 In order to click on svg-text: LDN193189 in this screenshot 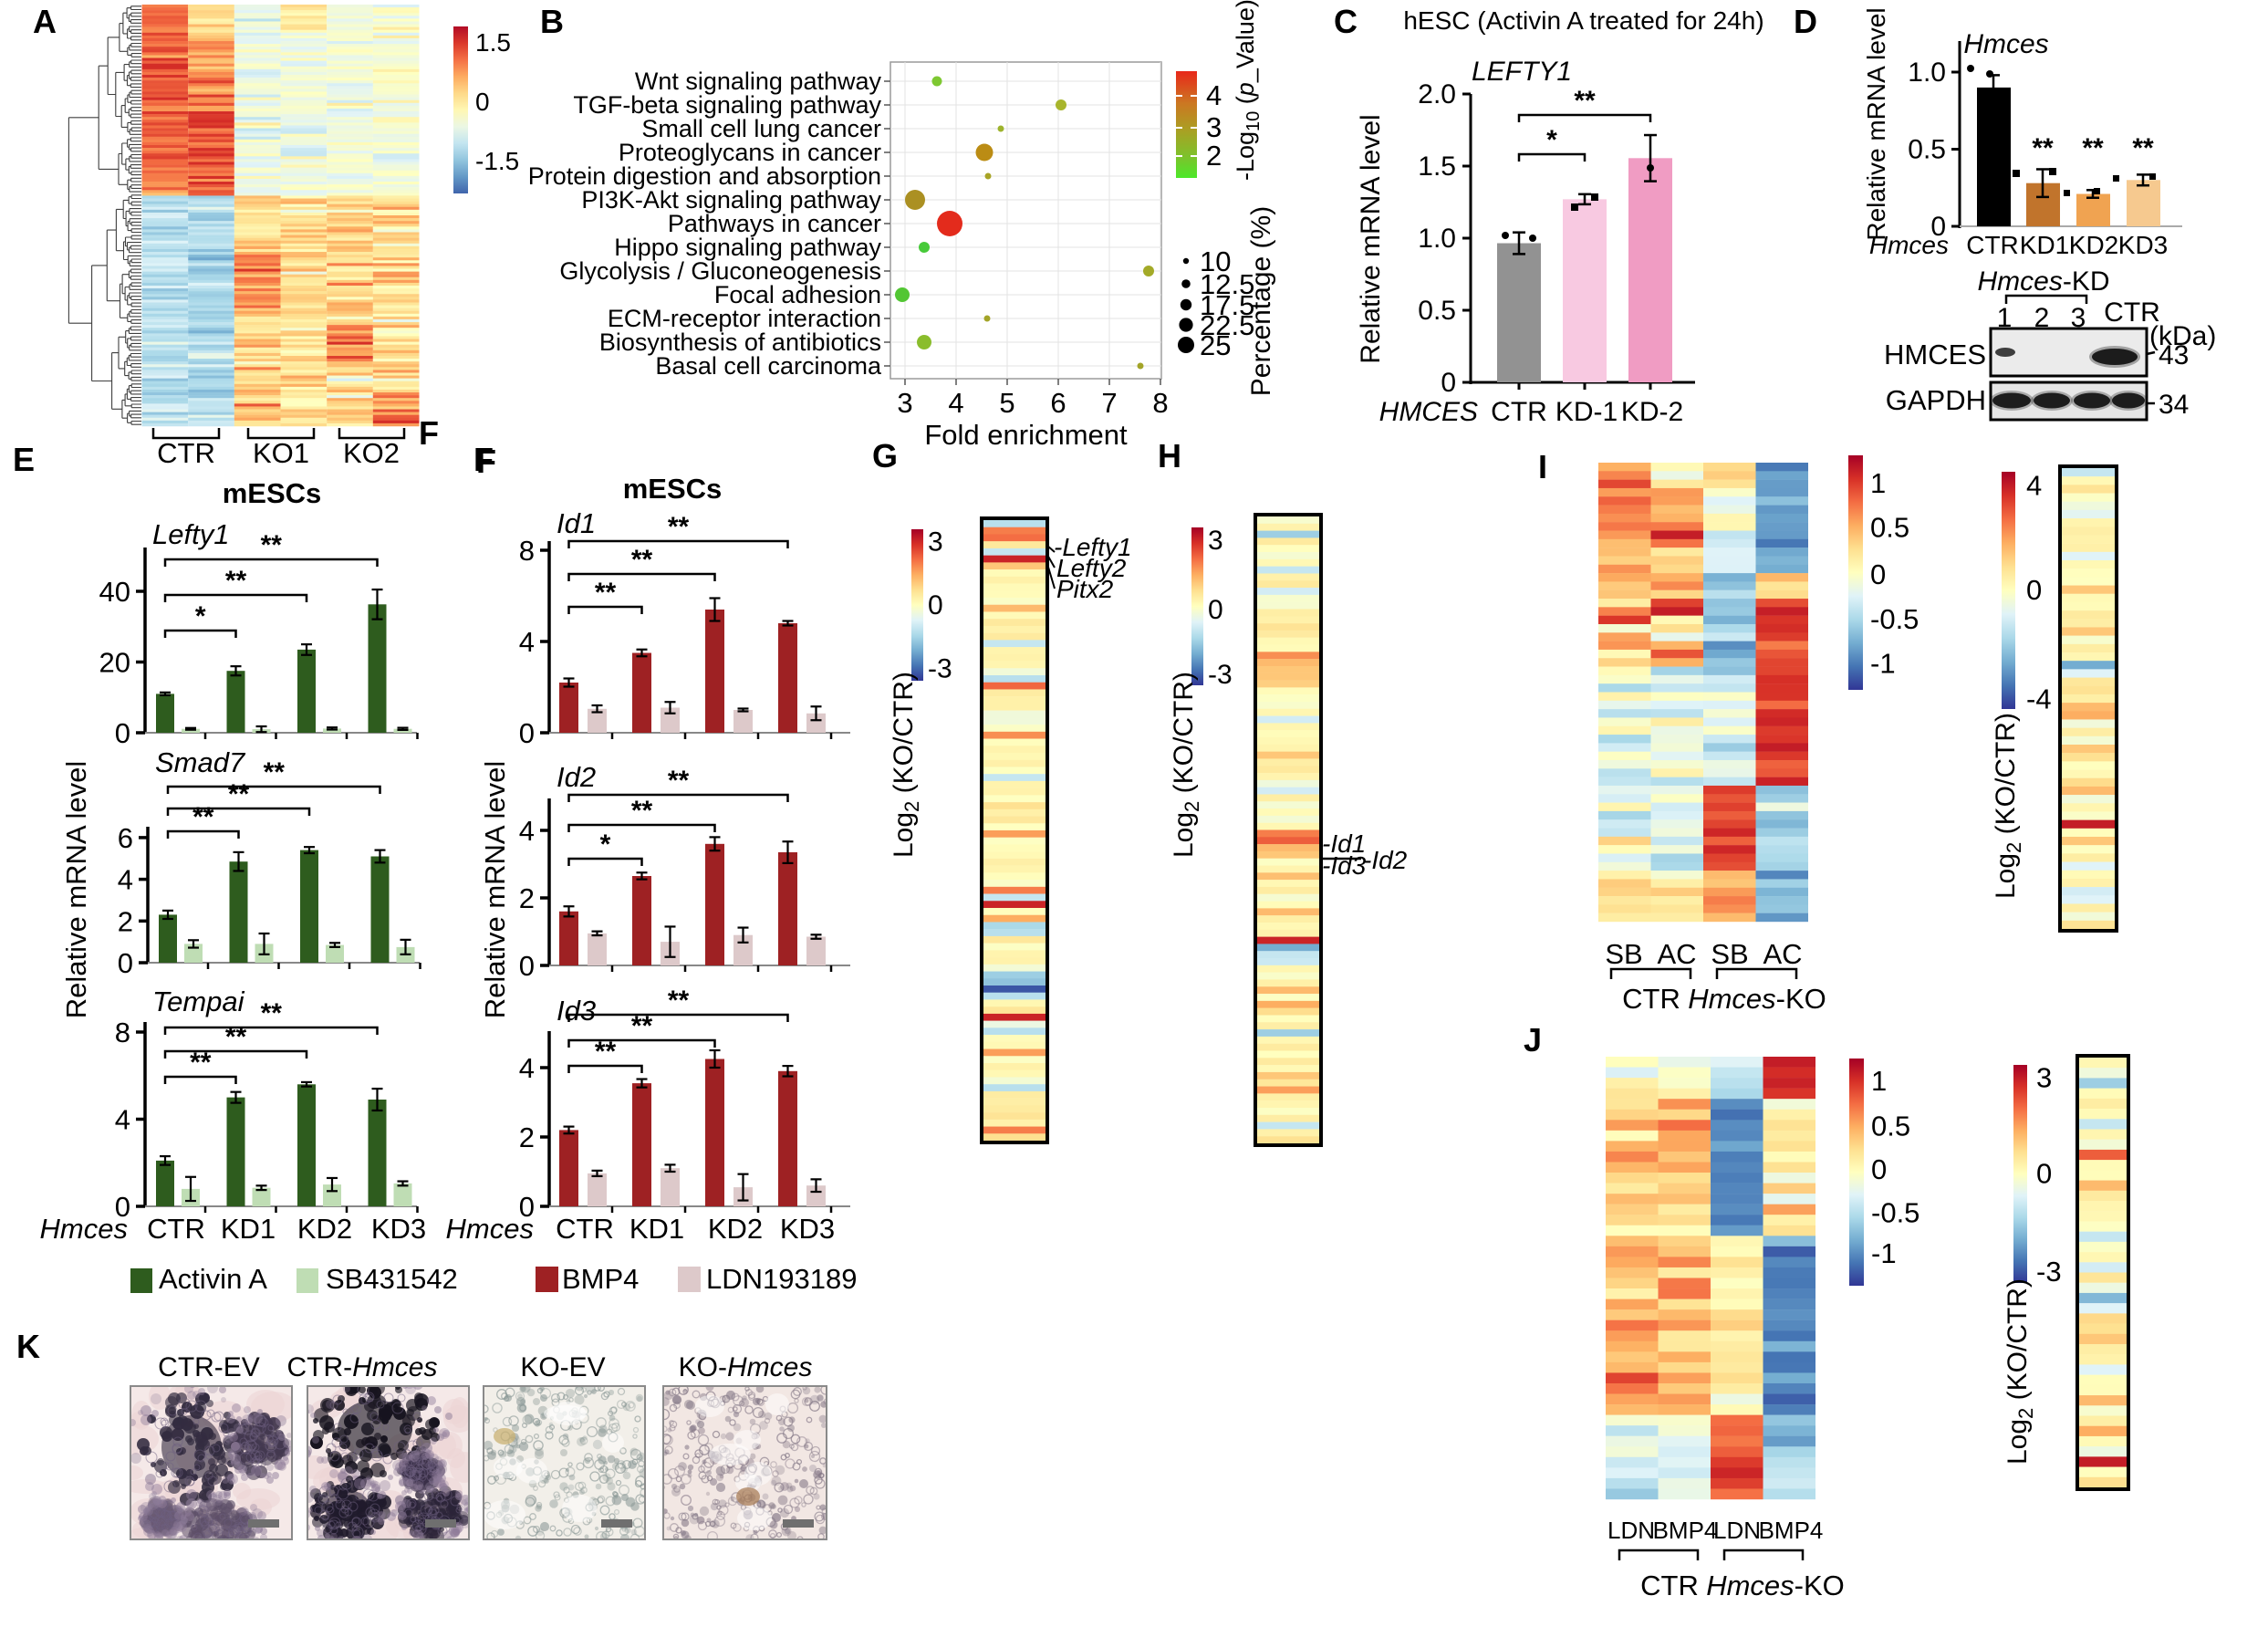, I will do `click(782, 1279)`.